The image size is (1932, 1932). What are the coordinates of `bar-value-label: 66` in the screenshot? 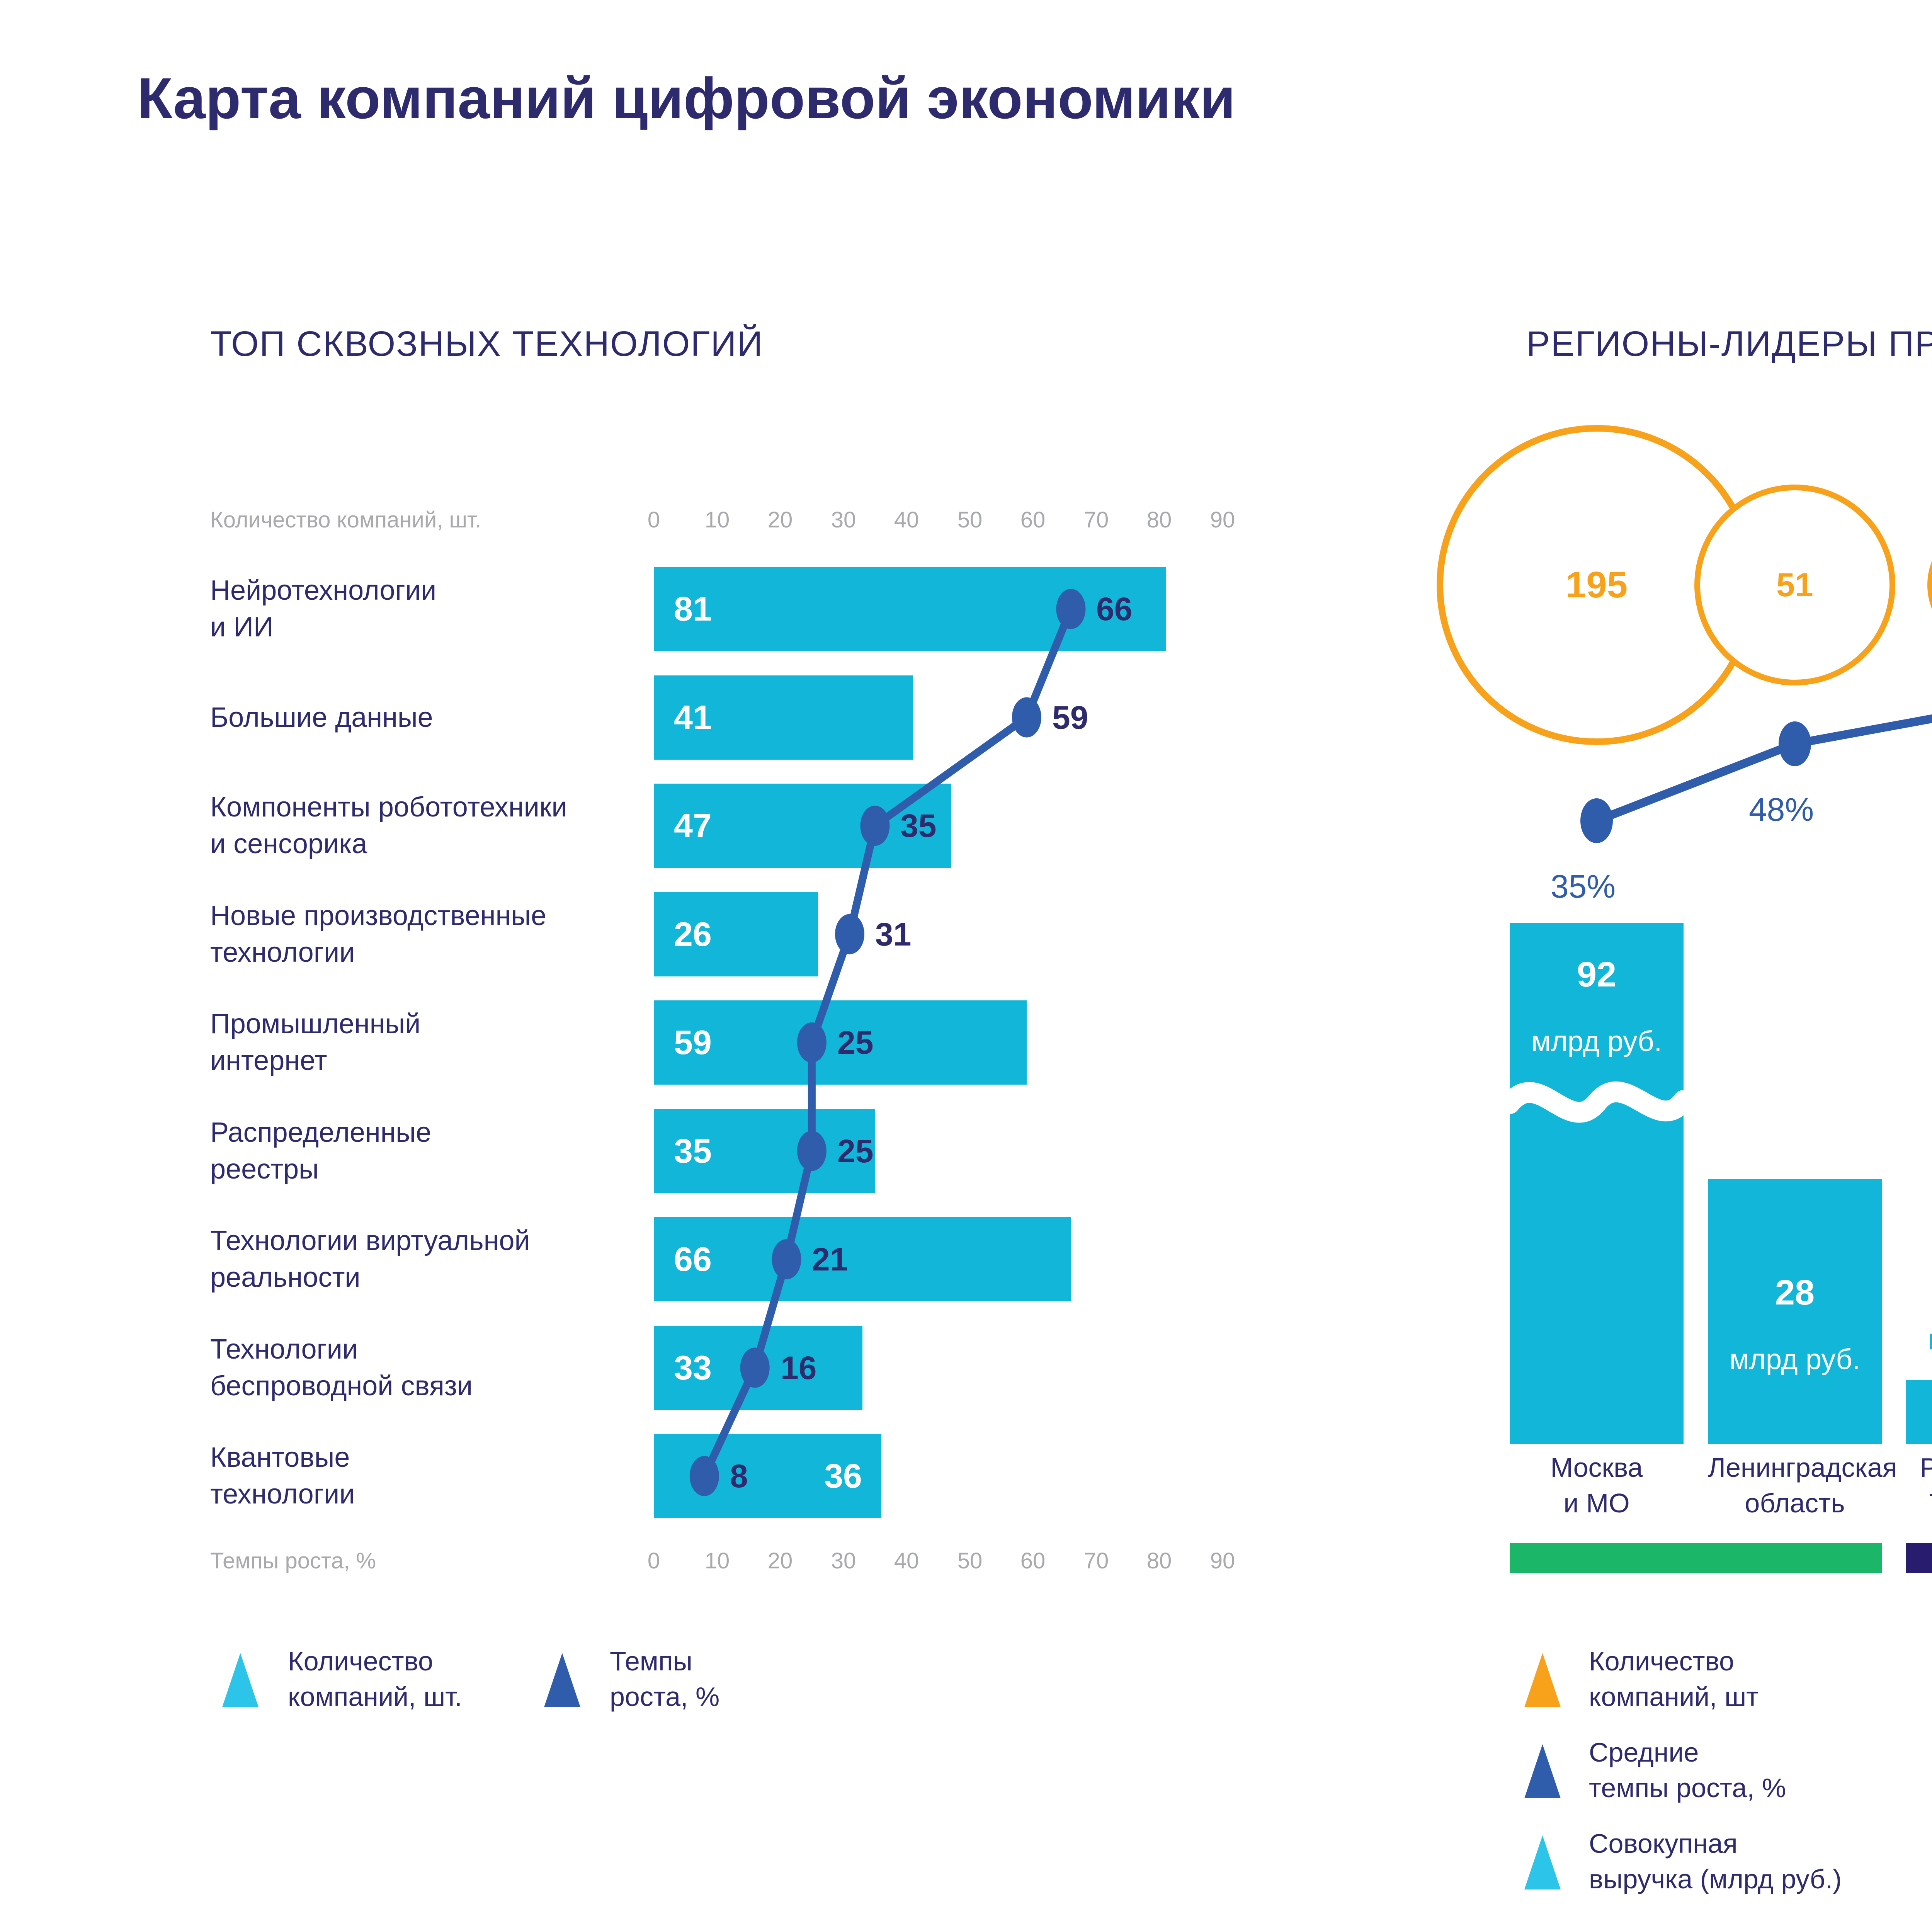 It's located at (693, 1259).